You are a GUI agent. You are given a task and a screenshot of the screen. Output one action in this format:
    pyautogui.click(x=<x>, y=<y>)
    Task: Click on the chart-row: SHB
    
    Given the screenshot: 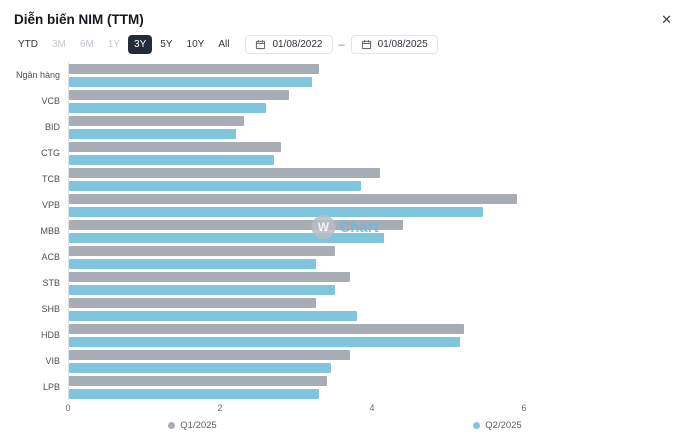 What is the action you would take?
    pyautogui.click(x=345, y=309)
    